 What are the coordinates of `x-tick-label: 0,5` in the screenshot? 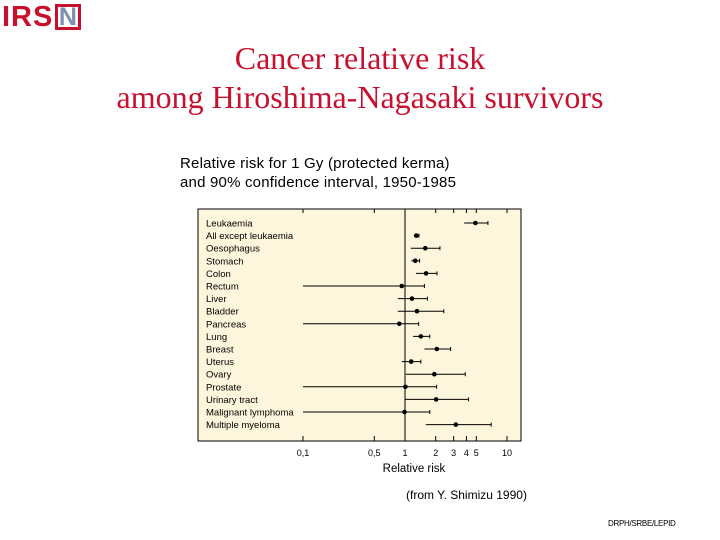 It's located at (374, 453).